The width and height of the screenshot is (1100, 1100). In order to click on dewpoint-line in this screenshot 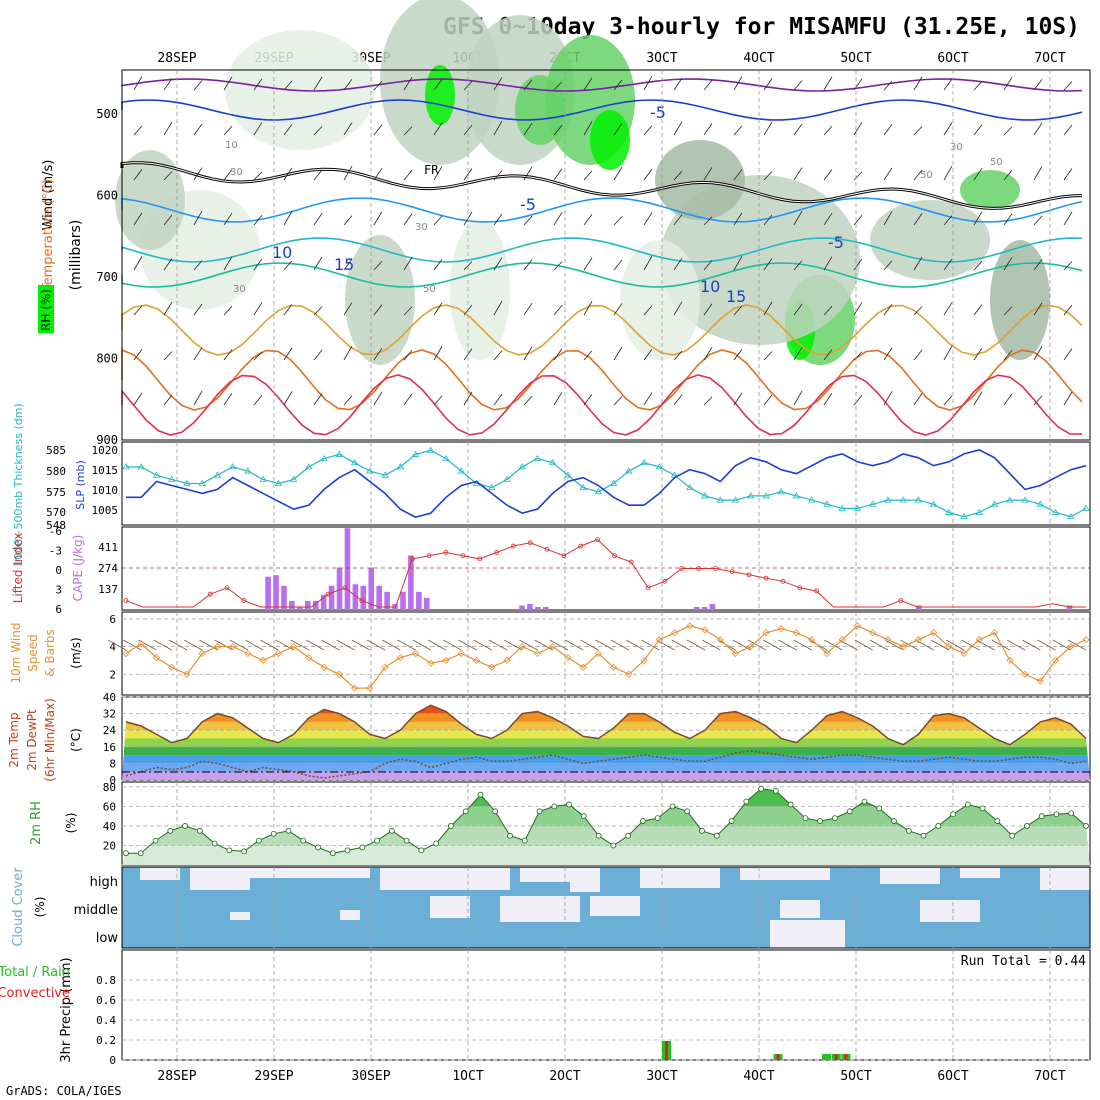, I will do `click(606, 764)`.